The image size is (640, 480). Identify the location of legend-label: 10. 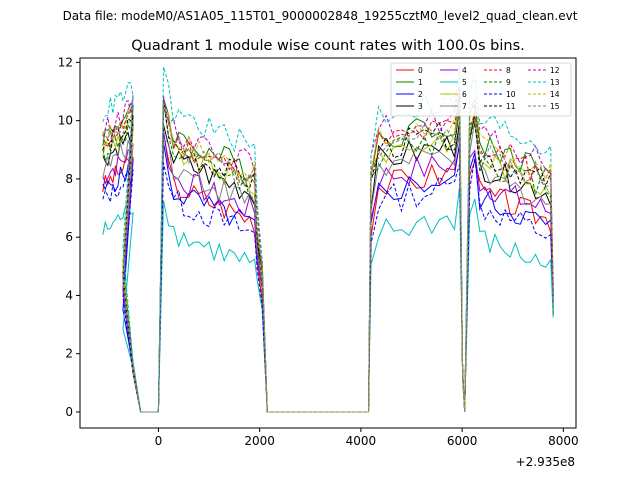
(511, 94).